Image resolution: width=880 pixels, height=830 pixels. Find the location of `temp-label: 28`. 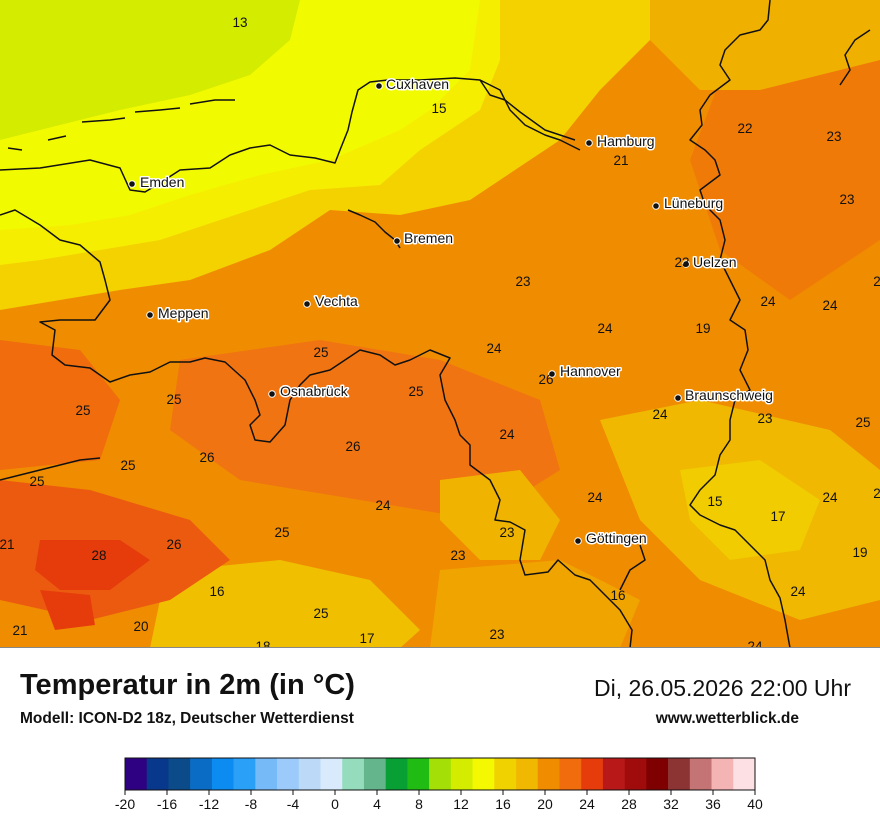

temp-label: 28 is located at coordinates (98, 555).